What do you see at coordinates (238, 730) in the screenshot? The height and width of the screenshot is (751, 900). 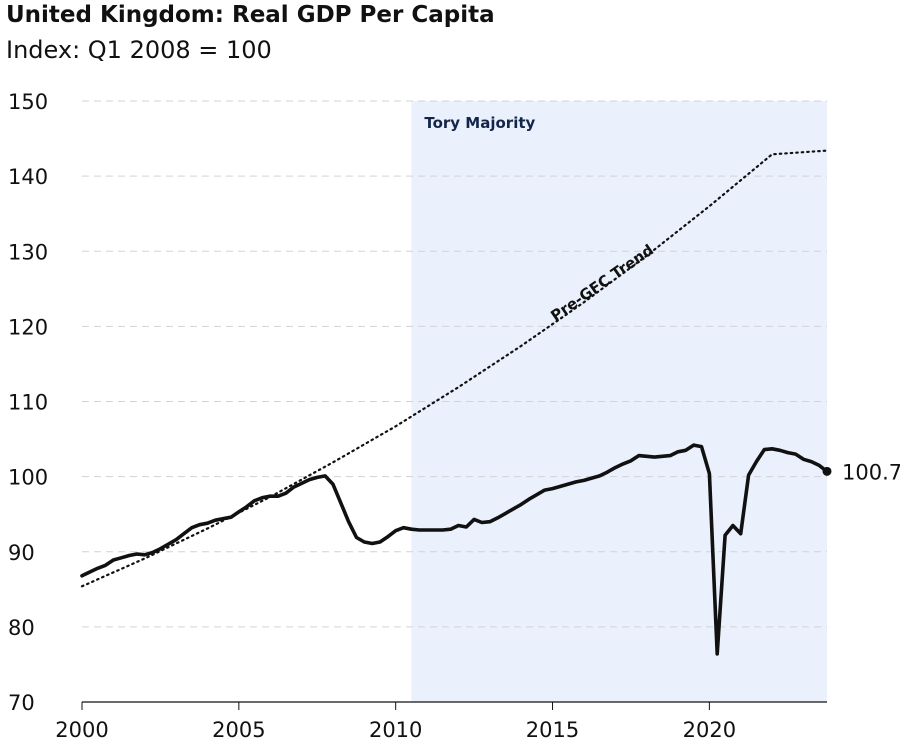 I see `x-tick-label: 2005` at bounding box center [238, 730].